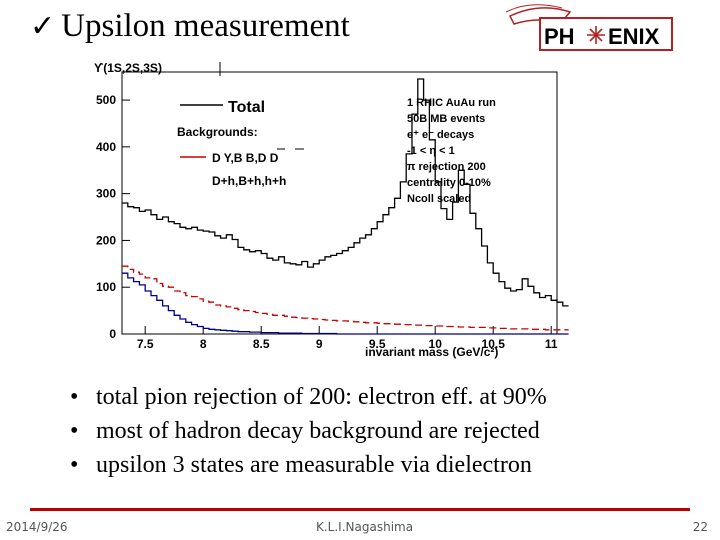 The width and height of the screenshot is (720, 540). What do you see at coordinates (431, 352) in the screenshot?
I see `x-axis-label: invariant mass (GeV/c²)` at bounding box center [431, 352].